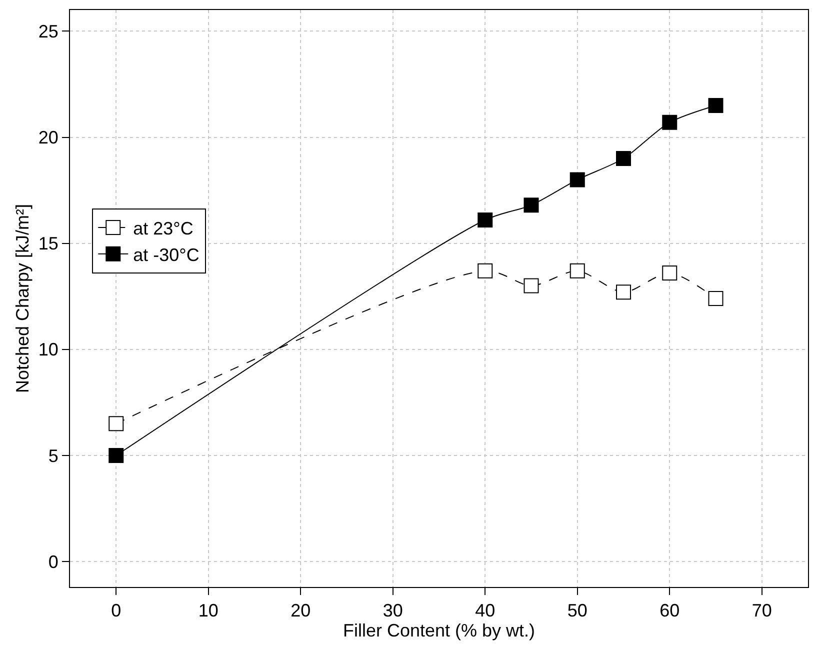  Describe the element at coordinates (166, 254) in the screenshot. I see `legend-label: at -30°C` at that location.